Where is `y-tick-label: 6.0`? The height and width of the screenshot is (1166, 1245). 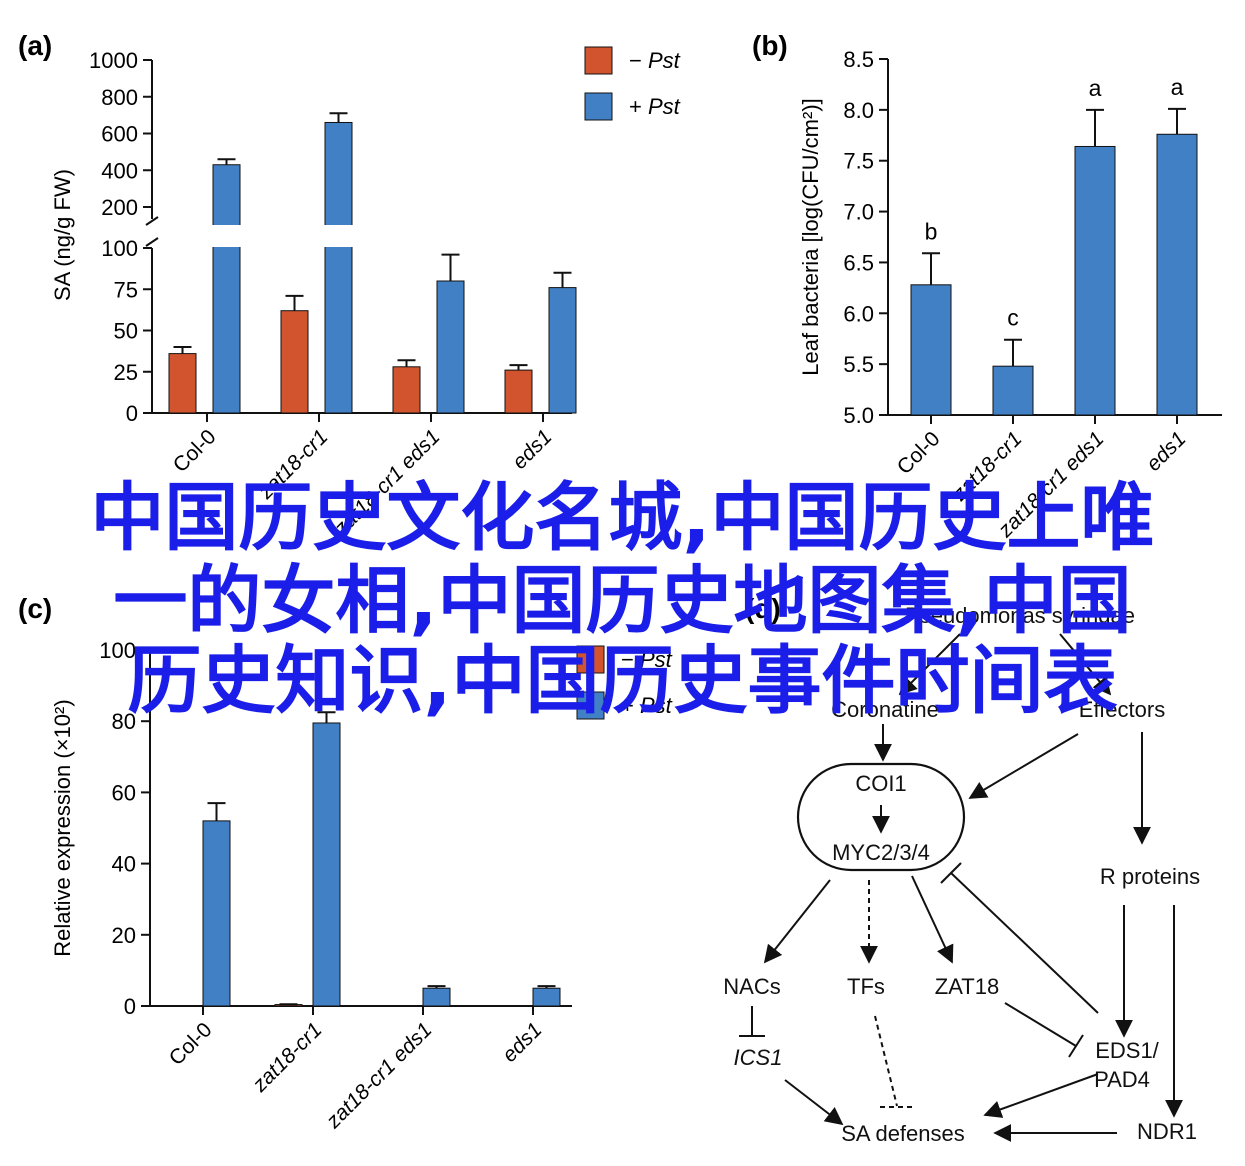 y-tick-label: 6.0 is located at coordinates (858, 313).